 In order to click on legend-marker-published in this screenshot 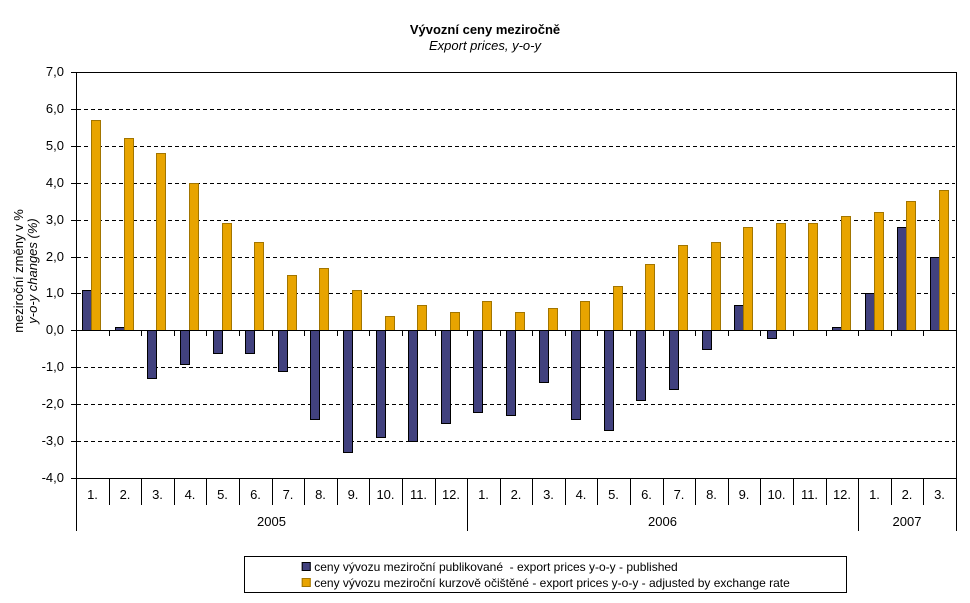, I will do `click(306, 566)`.